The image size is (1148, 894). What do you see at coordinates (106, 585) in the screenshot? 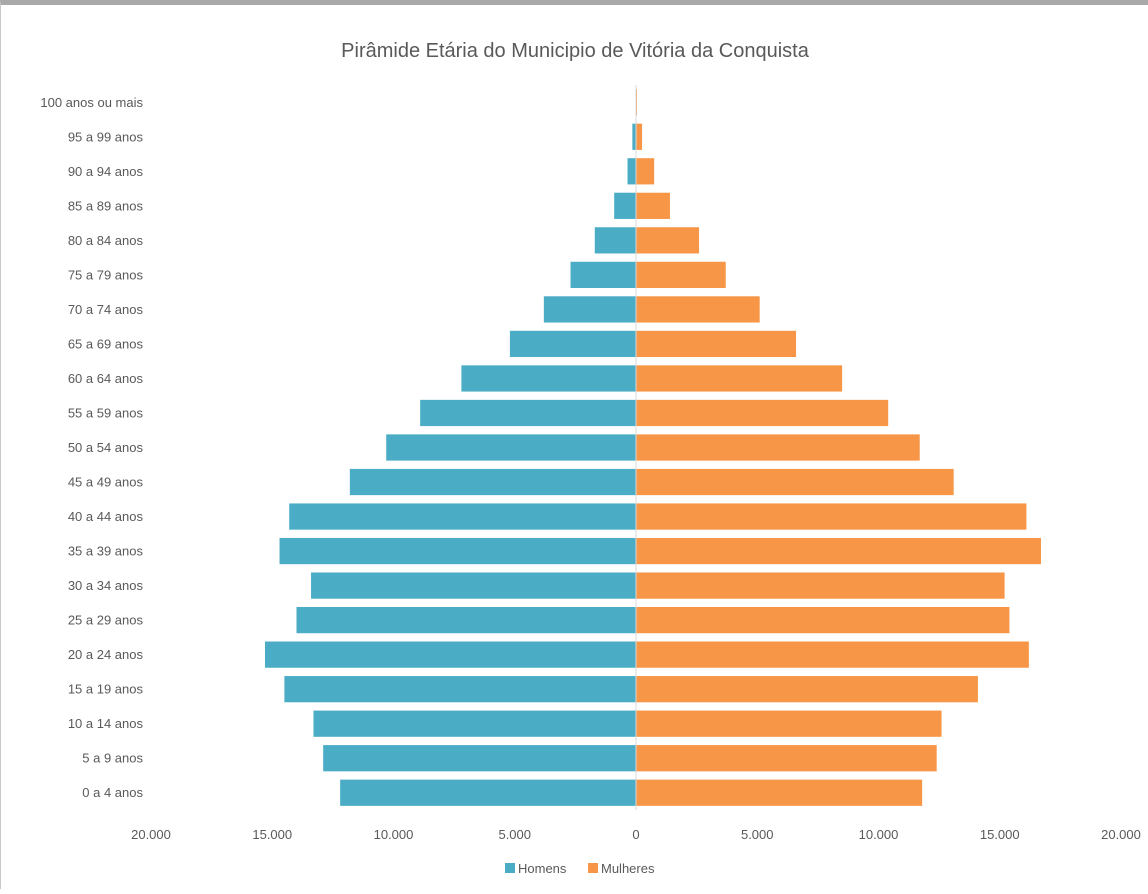
I see `category-label: 30 a 34 anos` at bounding box center [106, 585].